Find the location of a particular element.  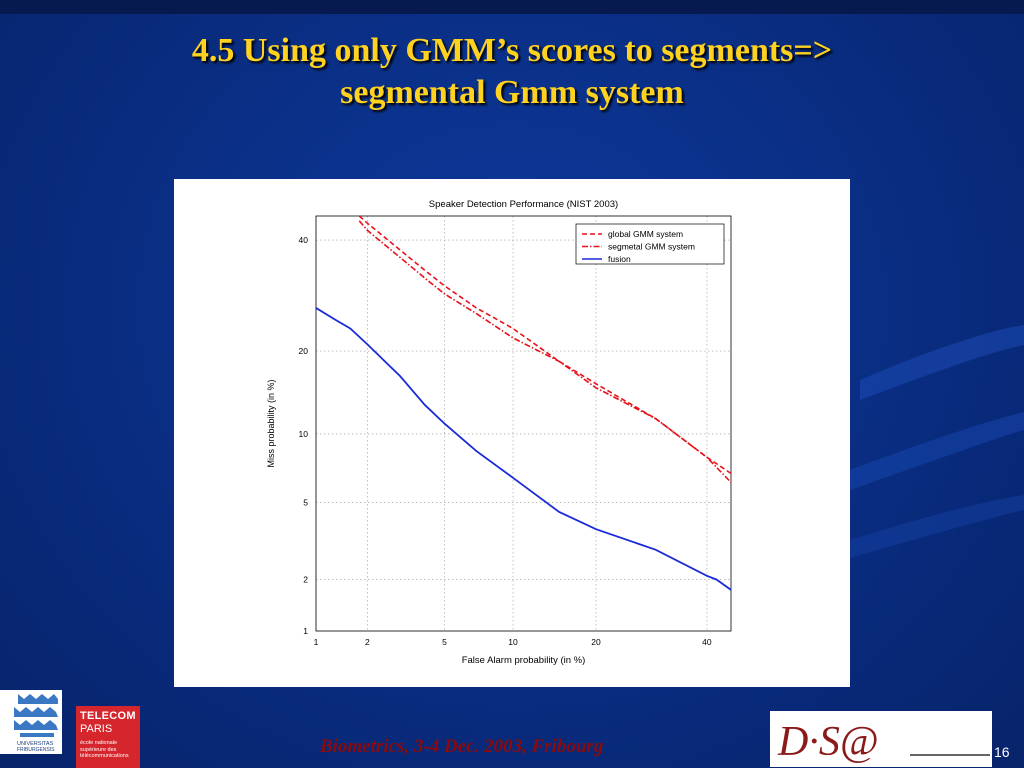

x-tick-label: 20 is located at coordinates (596, 642).